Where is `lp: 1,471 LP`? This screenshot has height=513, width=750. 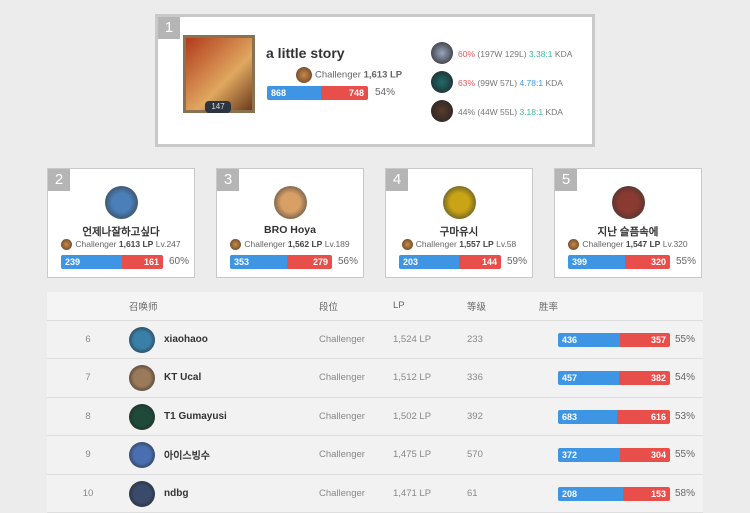
lp: 1,471 LP is located at coordinates (430, 493).